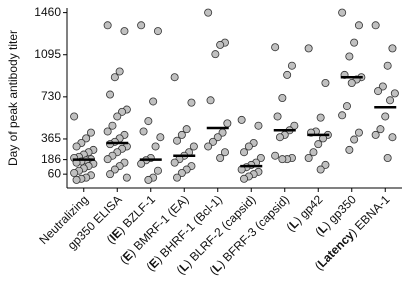 This screenshot has height=294, width=410. Describe the element at coordinates (47, 54) in the screenshot. I see `y-tick-label: 1095` at that location.